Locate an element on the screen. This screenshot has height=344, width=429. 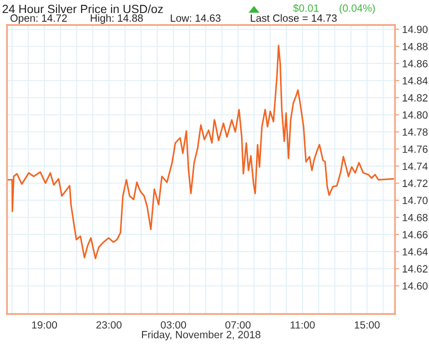
y-tick-label: 14.74 is located at coordinates (415, 166).